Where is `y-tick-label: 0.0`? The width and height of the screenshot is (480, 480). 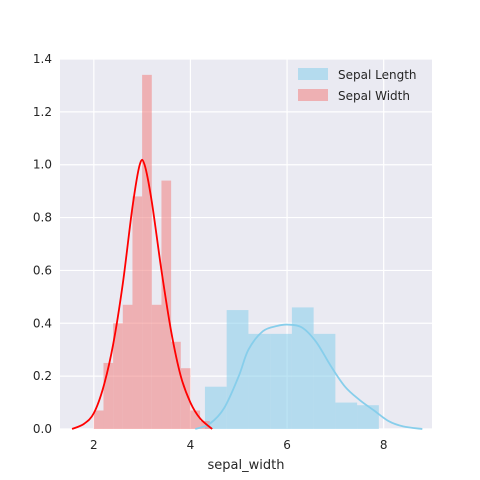 y-tick-label: 0.0 is located at coordinates (42, 429).